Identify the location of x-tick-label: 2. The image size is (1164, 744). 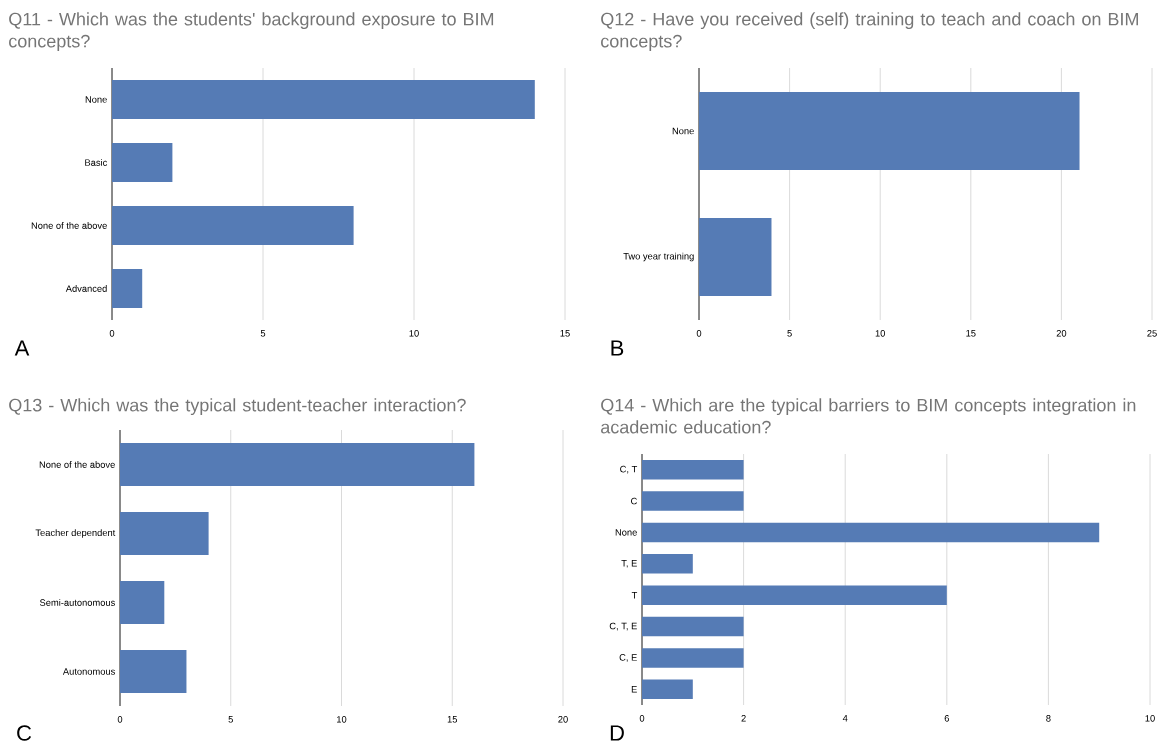
(743, 718).